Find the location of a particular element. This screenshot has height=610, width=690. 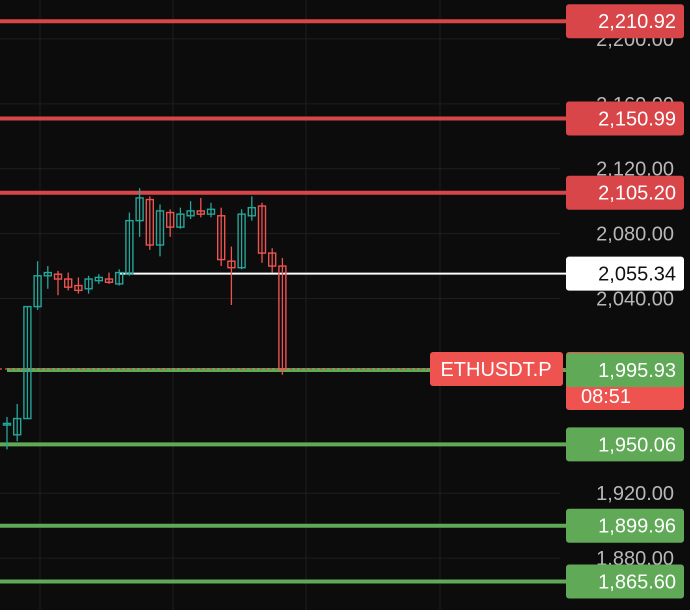

symbol-label: ETHUSDT.P is located at coordinates (495, 370).